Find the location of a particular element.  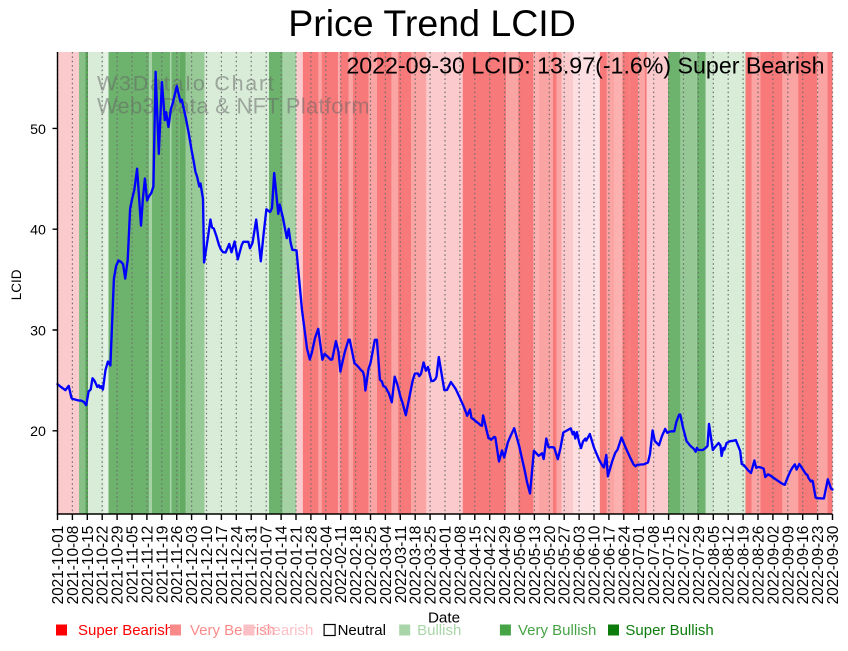

svg-text: 40 is located at coordinates (38, 231).